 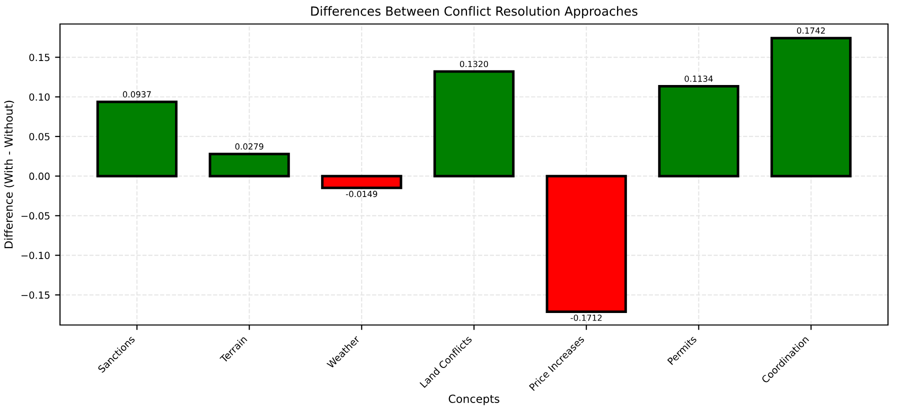 What do you see at coordinates (39, 58) in the screenshot?
I see `y-tick-label: 0.15` at bounding box center [39, 58].